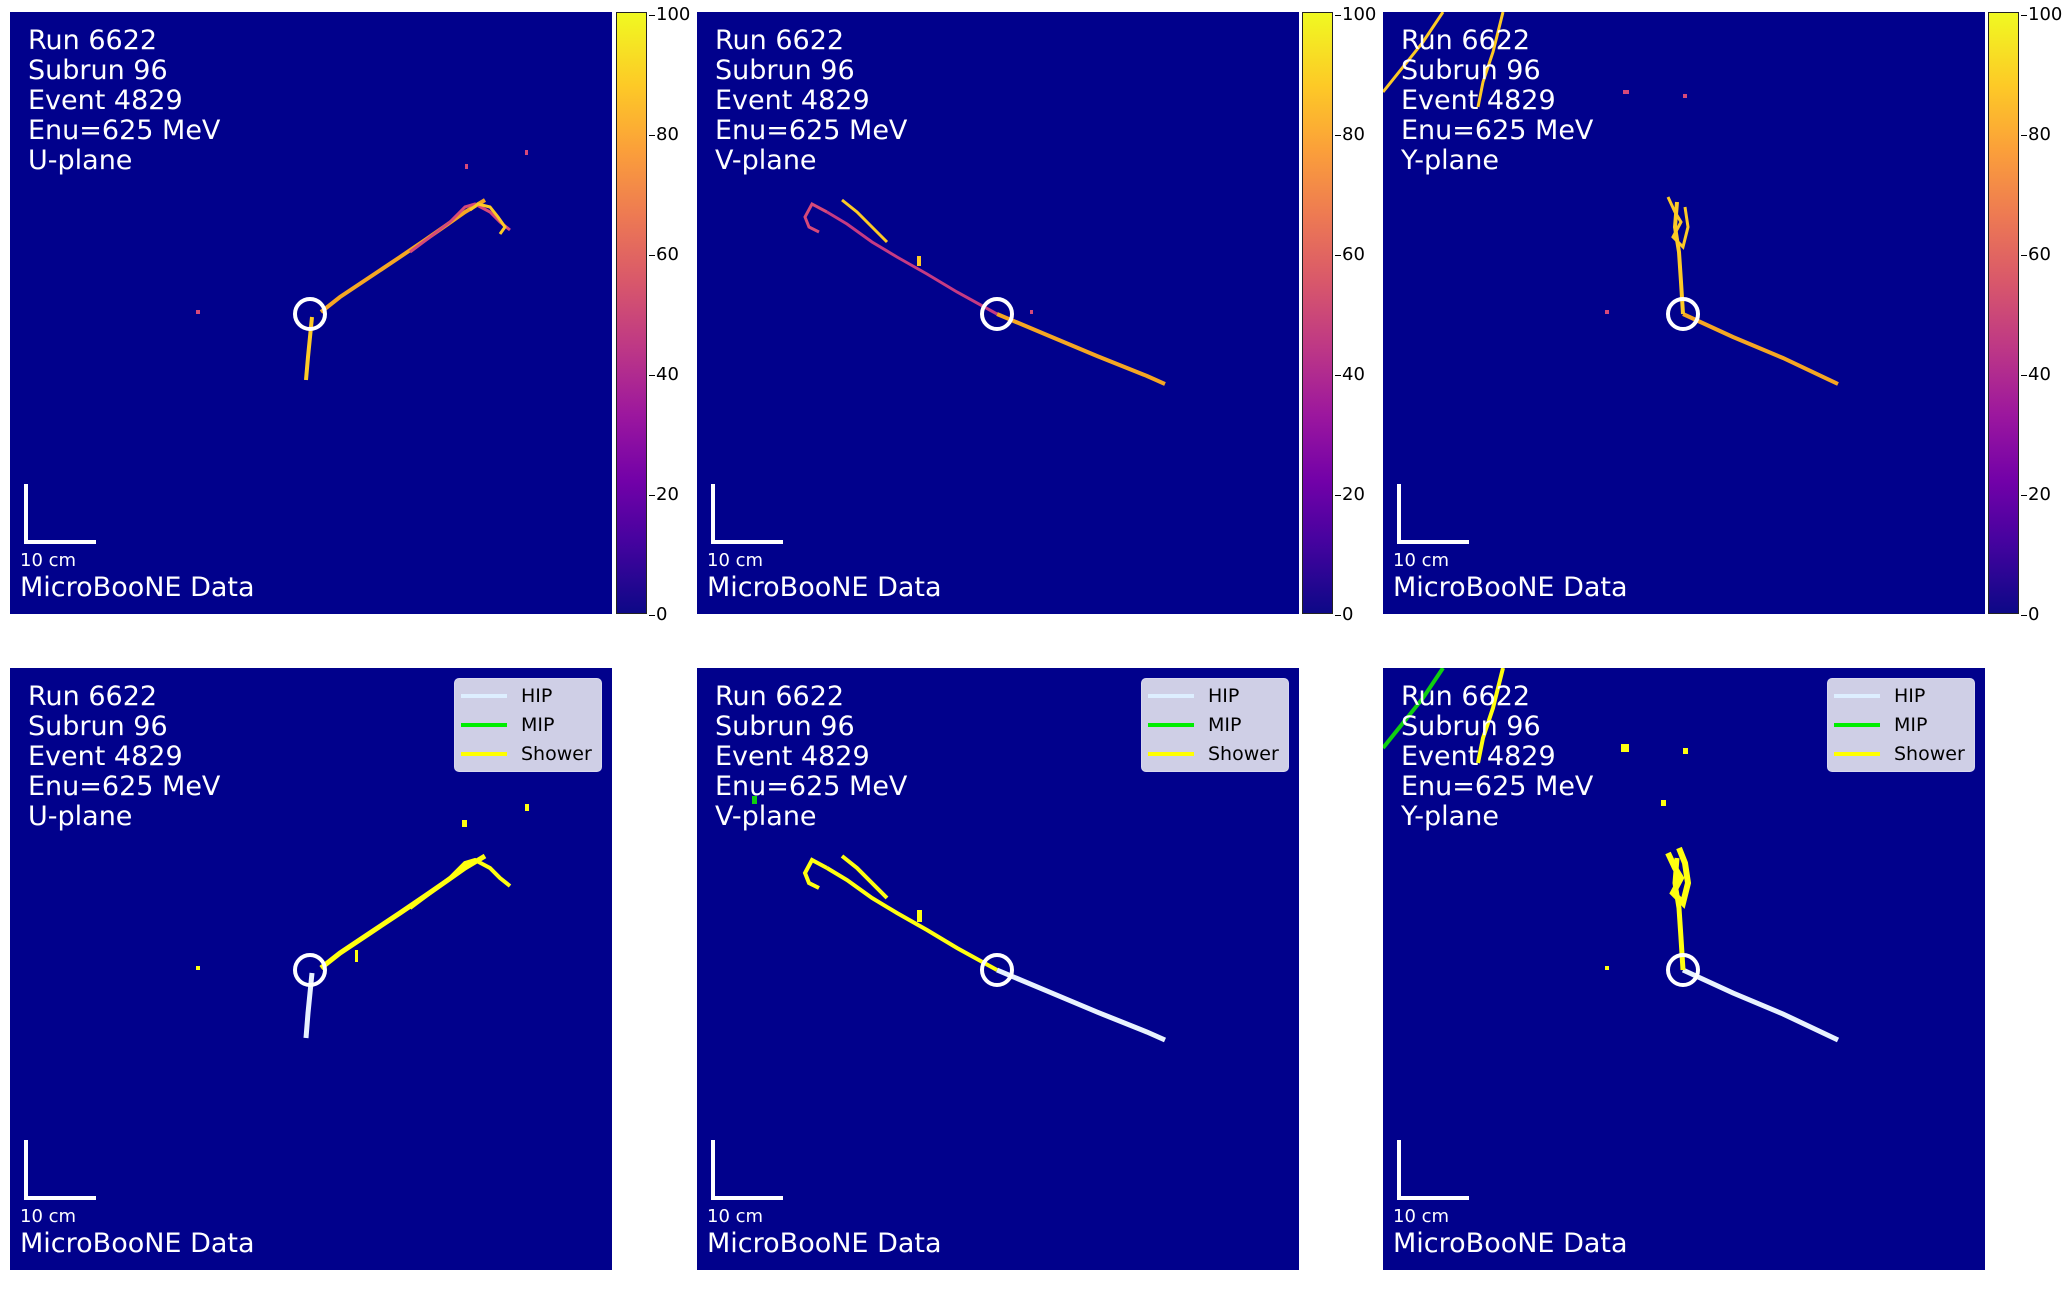  Describe the element at coordinates (528, 725) in the screenshot. I see `particle-legend: HIP MIP Shower` at that location.